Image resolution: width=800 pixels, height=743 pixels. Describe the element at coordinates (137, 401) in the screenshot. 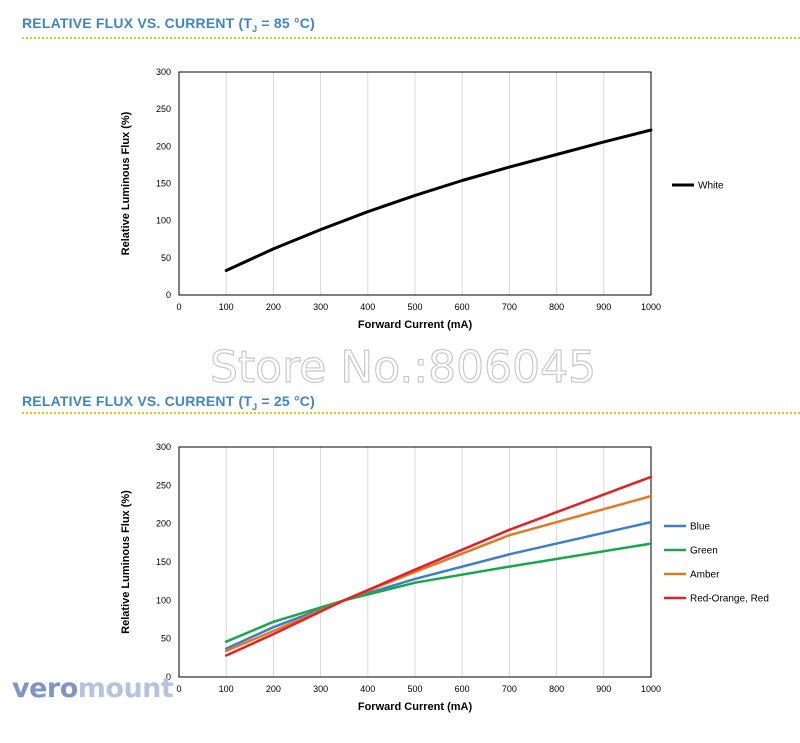

I see `section-title-bottom-main: RELATIVE FLUX VS. CURRENT (T` at that location.